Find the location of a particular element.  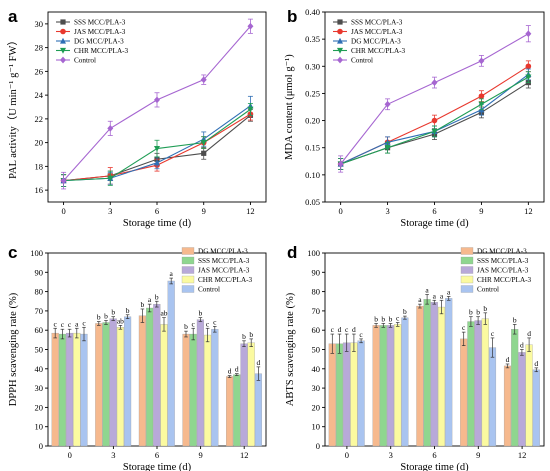

y-axis-label: ABTS scavenging rate (%) is located at coordinates (290, 349).